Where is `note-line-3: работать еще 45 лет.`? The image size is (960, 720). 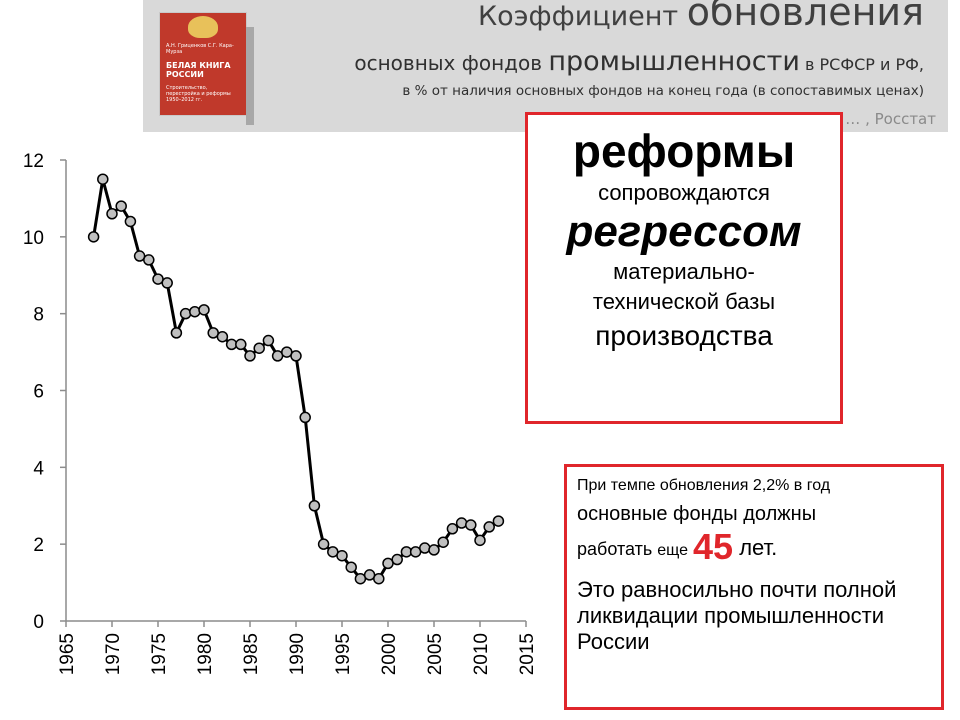
note-line-3: работать еще 45 лет. is located at coordinates (754, 549).